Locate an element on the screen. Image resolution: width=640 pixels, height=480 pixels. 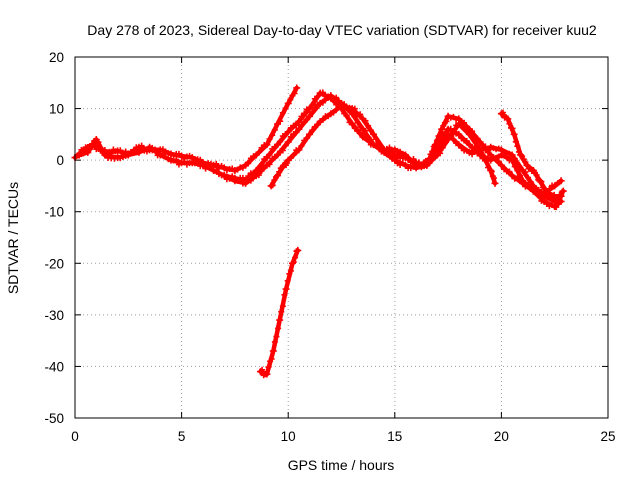
x-tick-label: 5 is located at coordinates (182, 436).